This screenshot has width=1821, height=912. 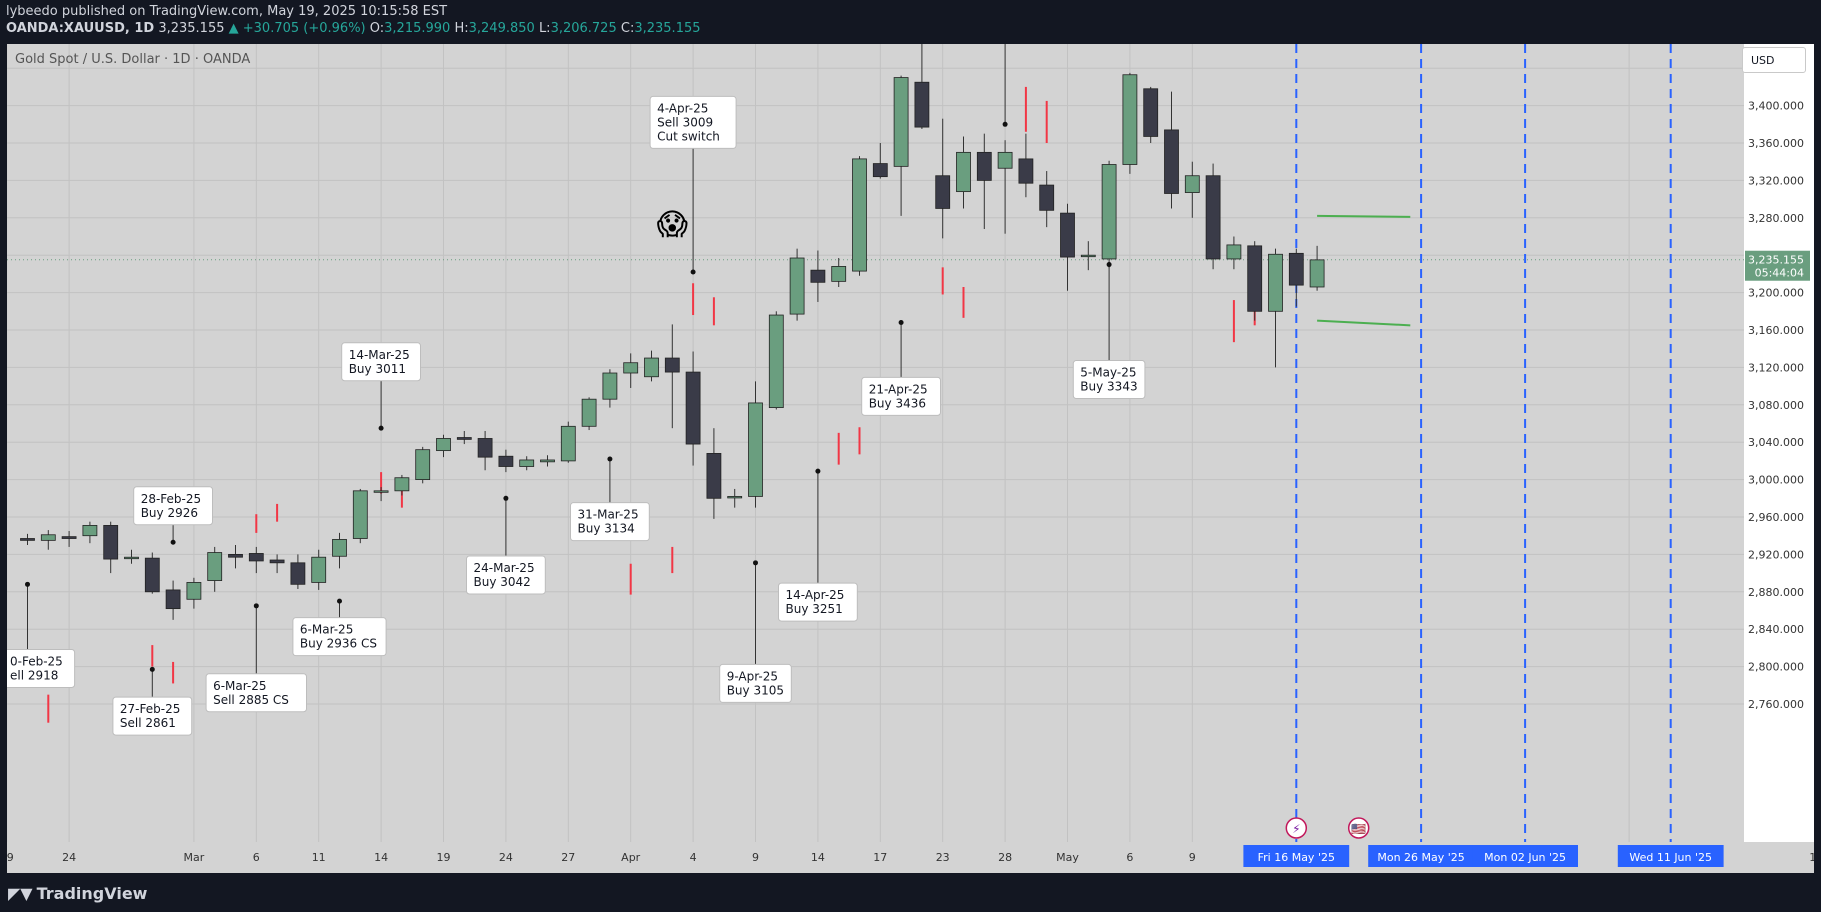 I want to click on y-tick-label: 3,160.000, so click(x=1776, y=330).